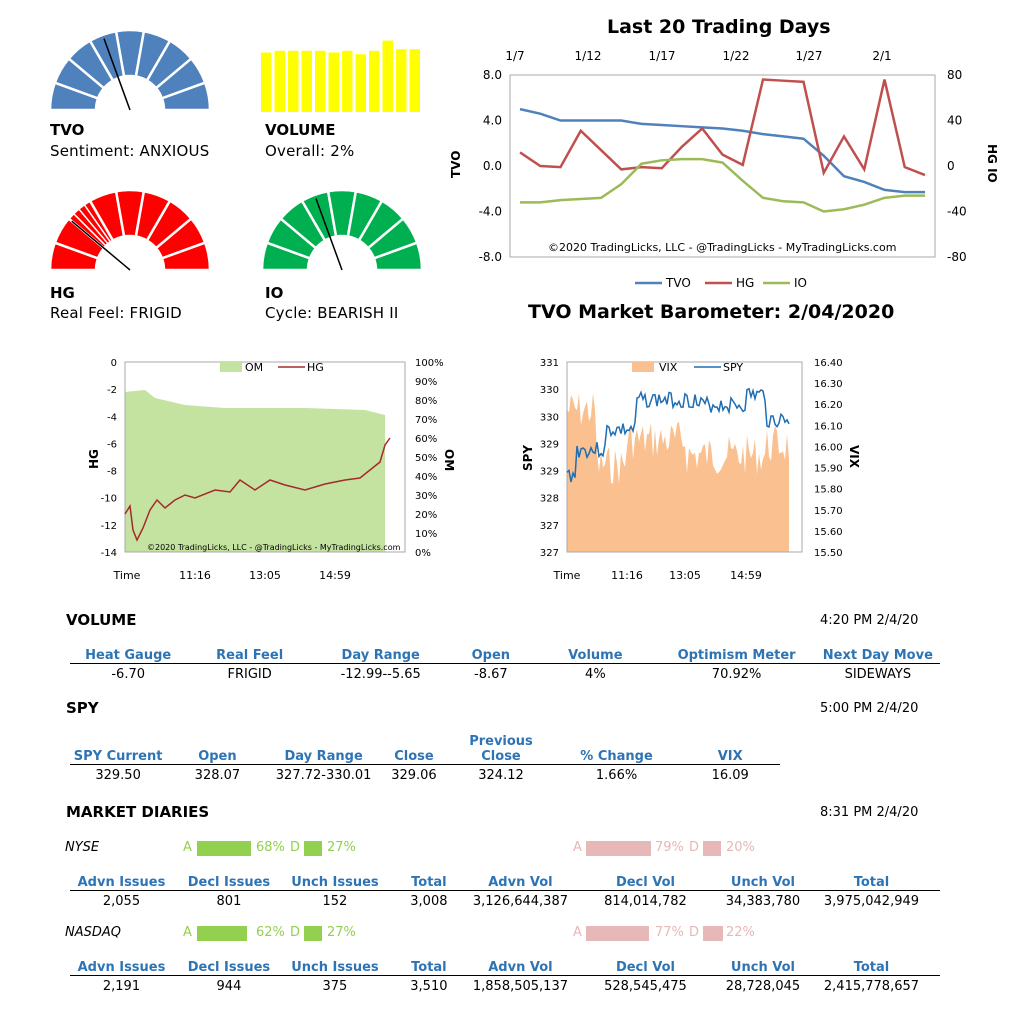 Image resolution: width=1010 pixels, height=1010 pixels. I want to click on chart3-vix-area, so click(678, 472).